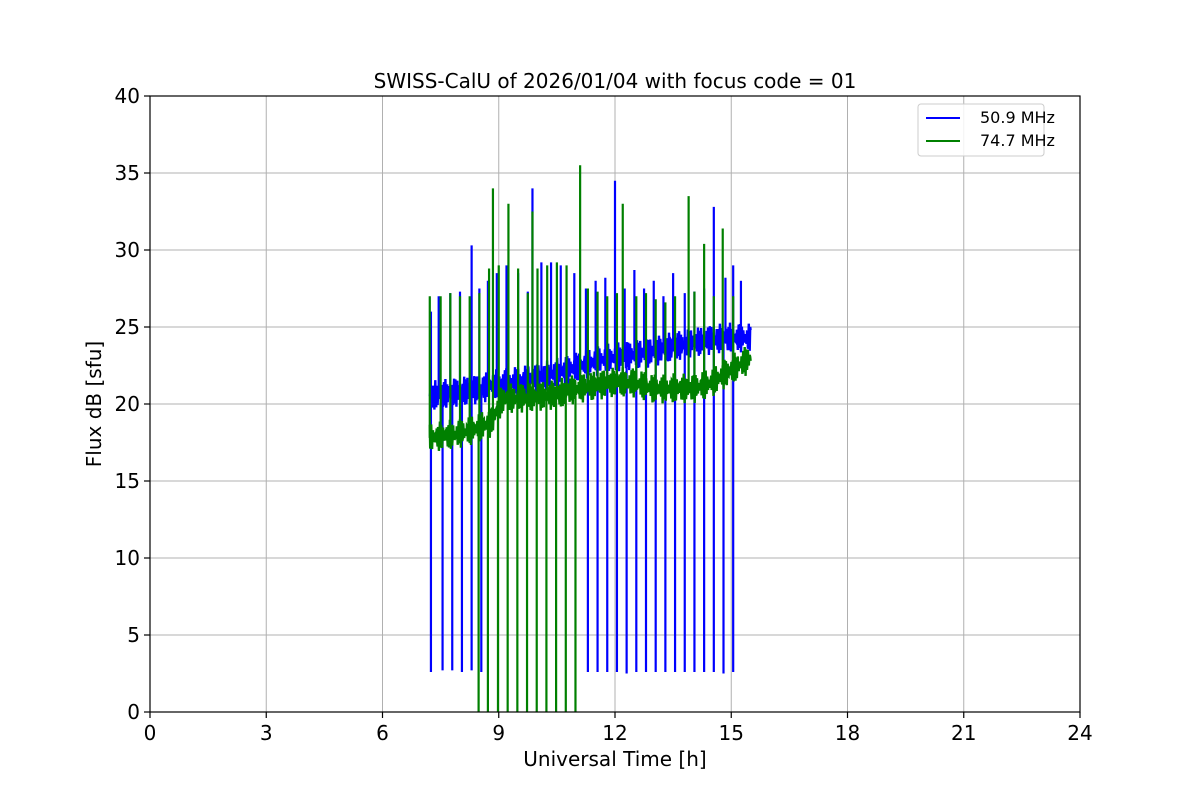 This screenshot has width=1200, height=800. Describe the element at coordinates (133, 712) in the screenshot. I see `y-tick-label: 0` at that location.